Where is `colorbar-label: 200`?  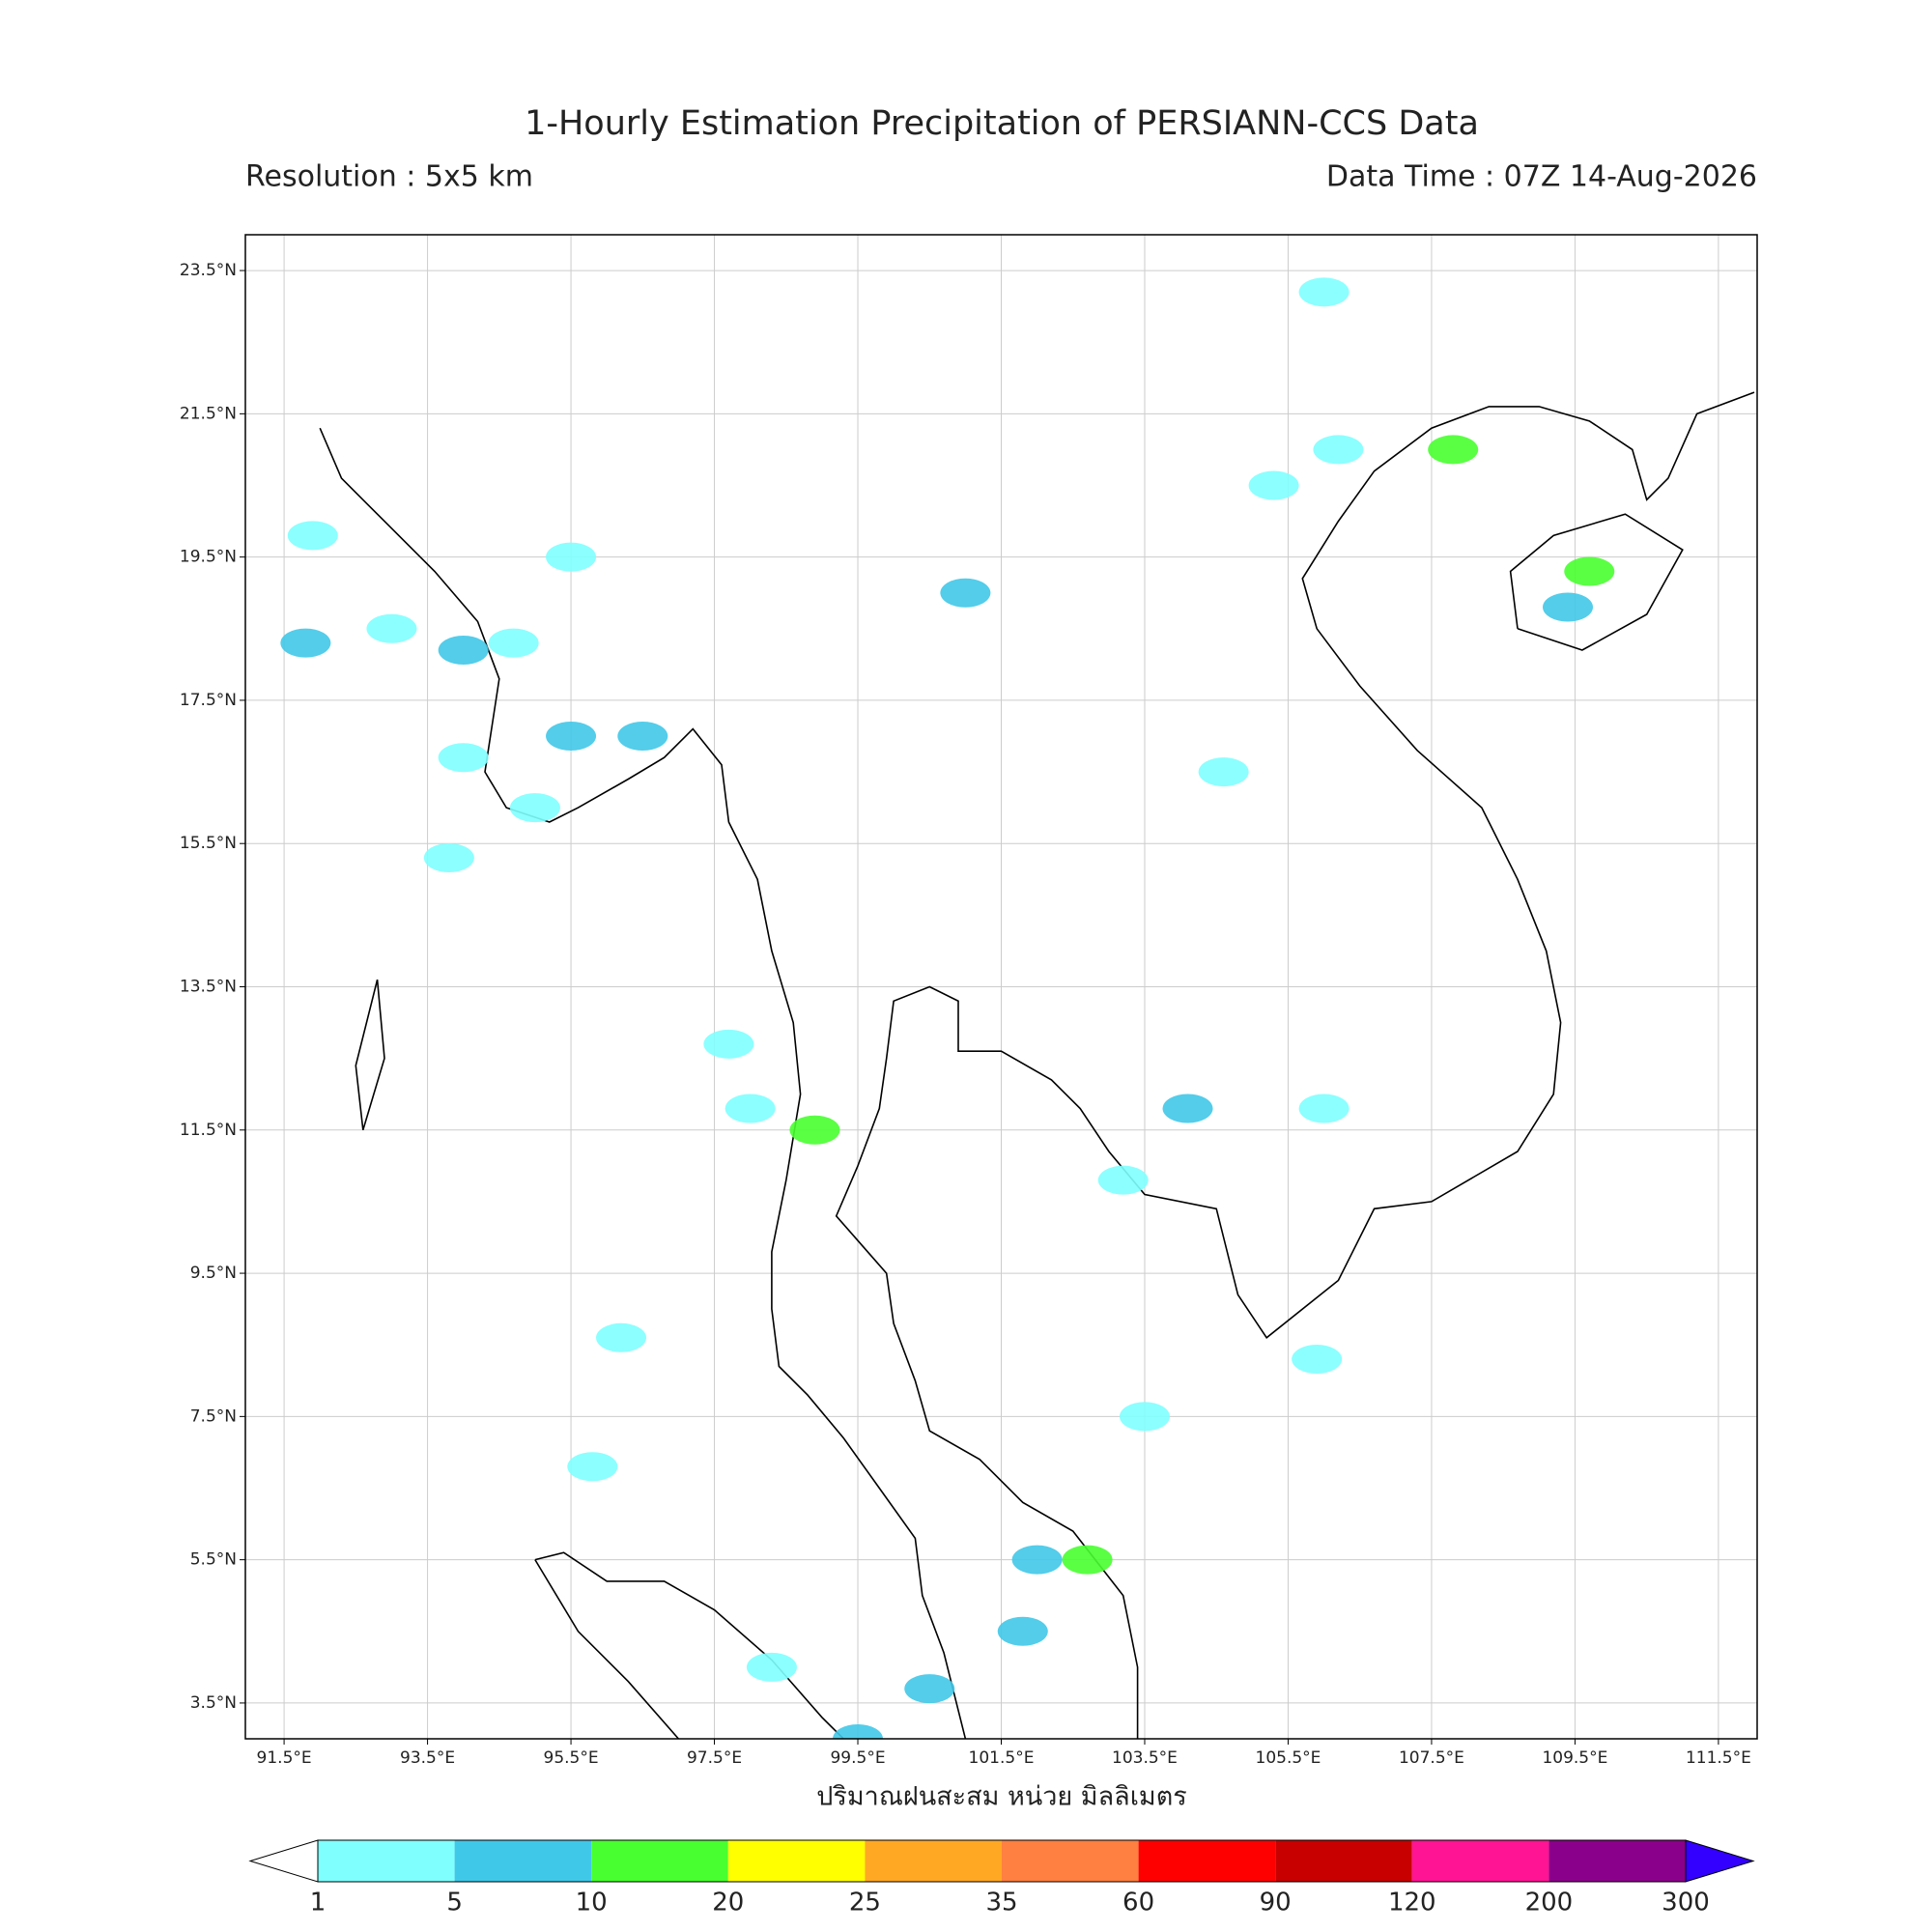 colorbar-label: 200 is located at coordinates (1549, 1903).